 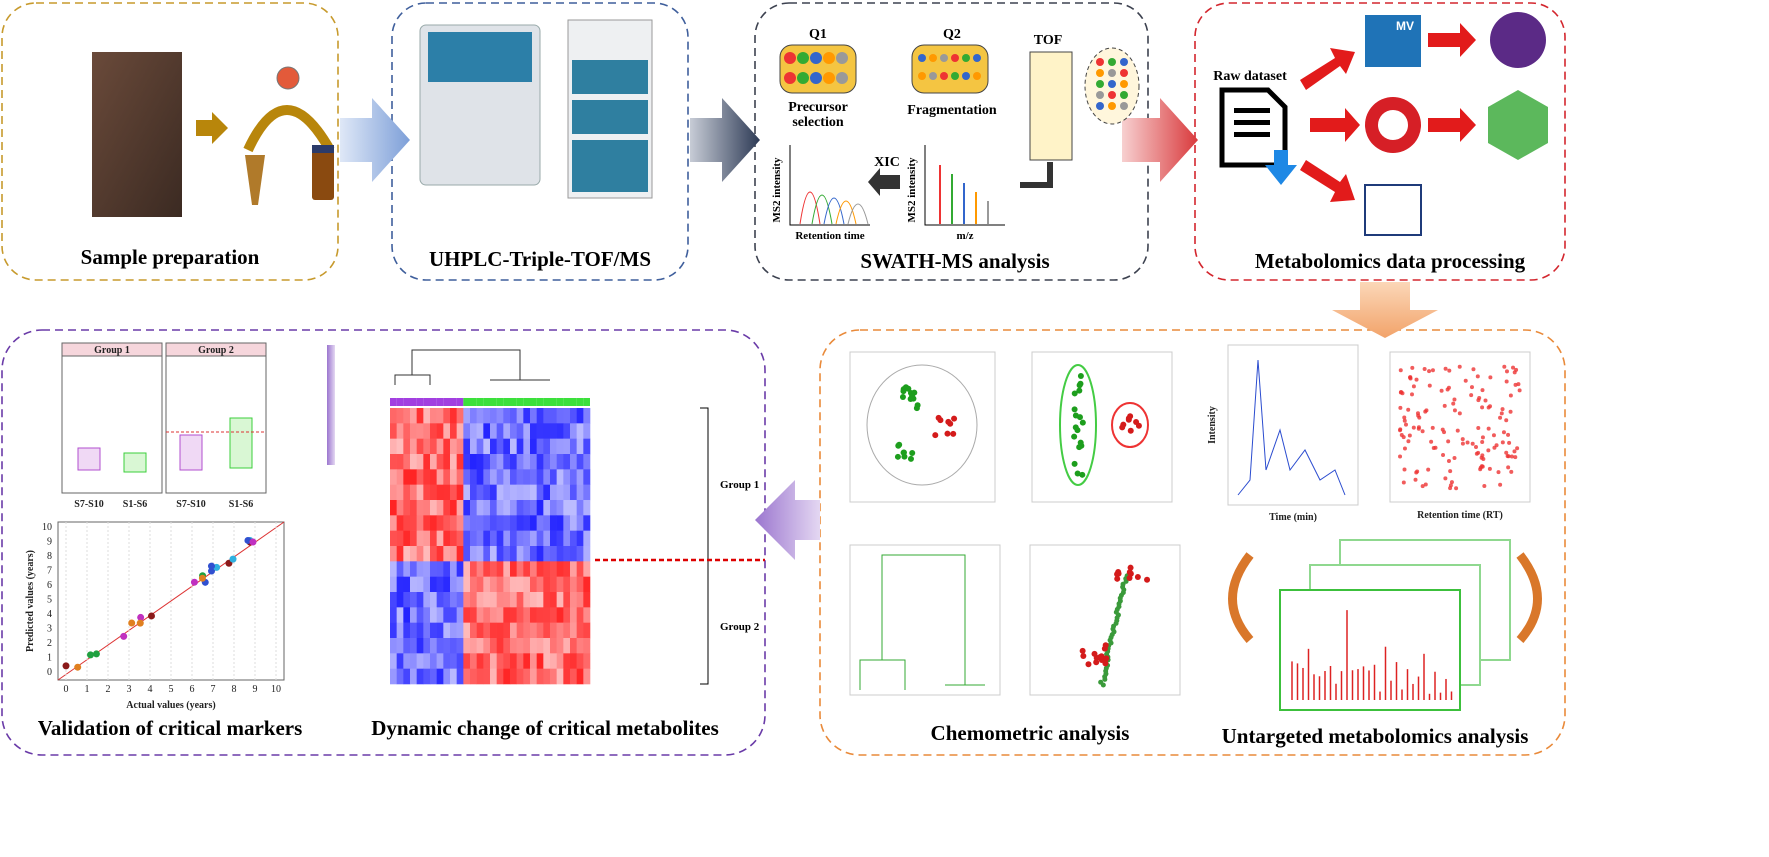 I want to click on category-label: S7-S10, so click(x=88, y=504).